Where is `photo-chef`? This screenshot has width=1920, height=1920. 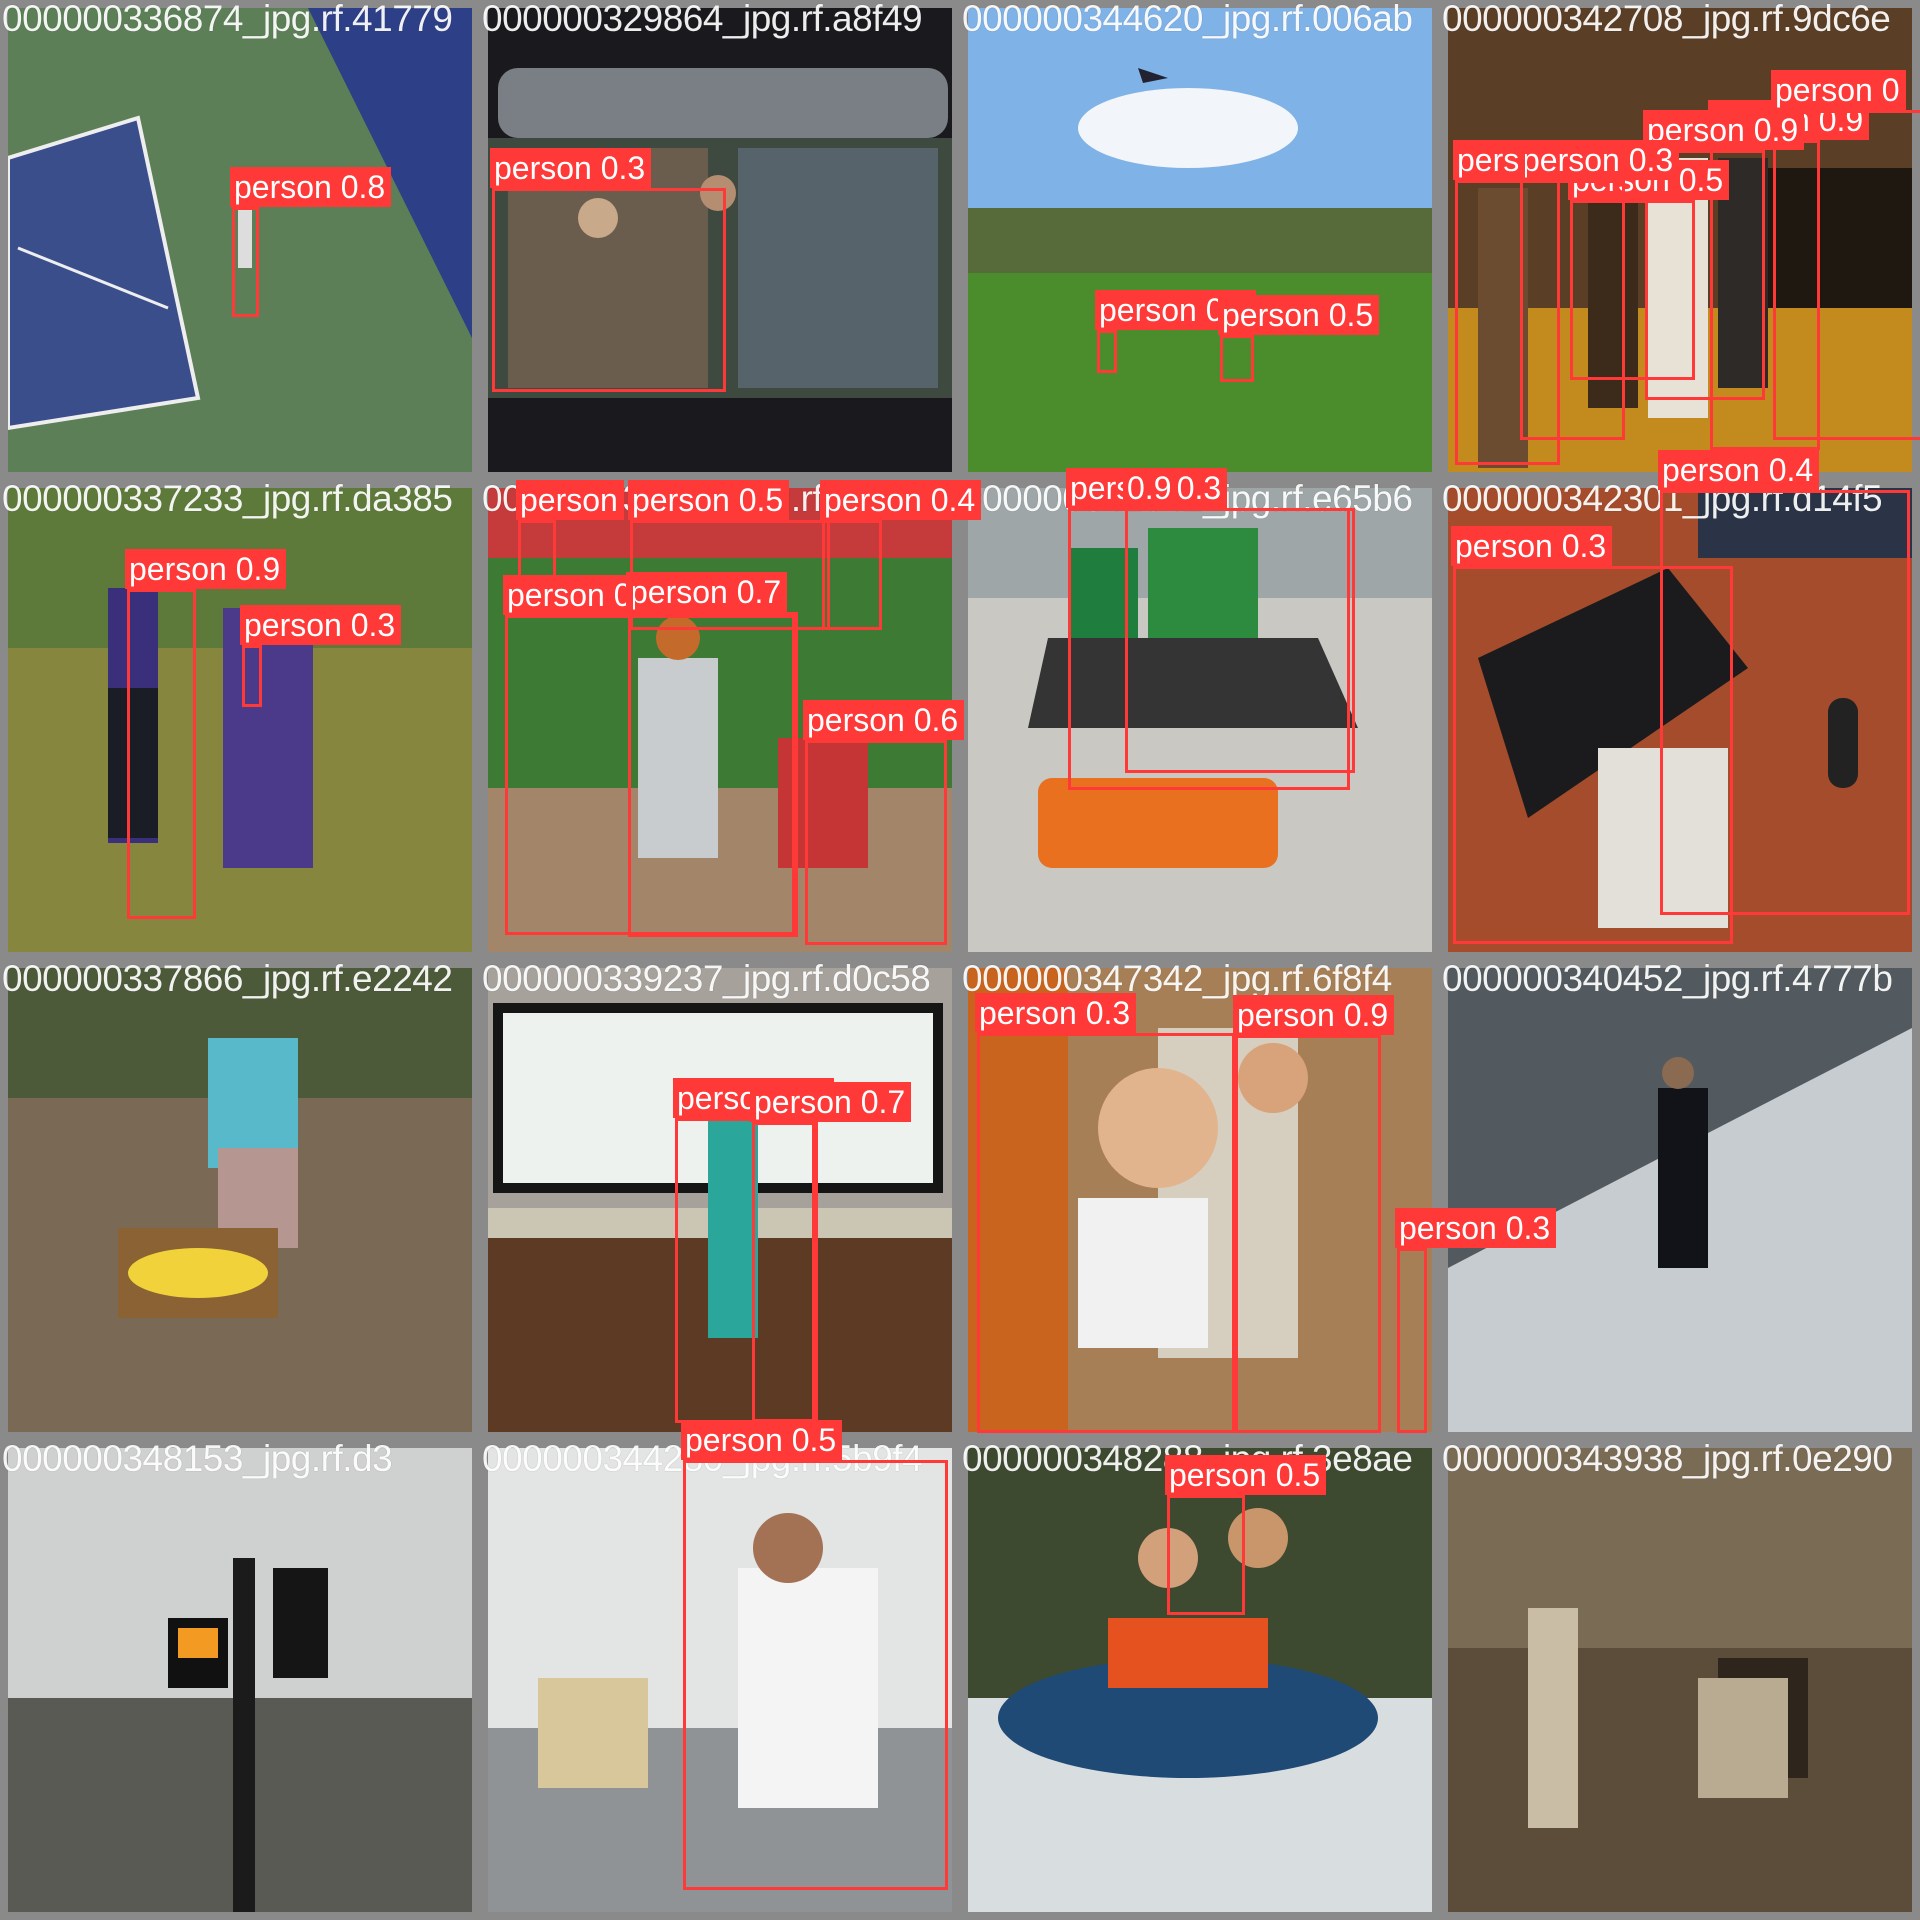
photo-chef is located at coordinates (720, 1680).